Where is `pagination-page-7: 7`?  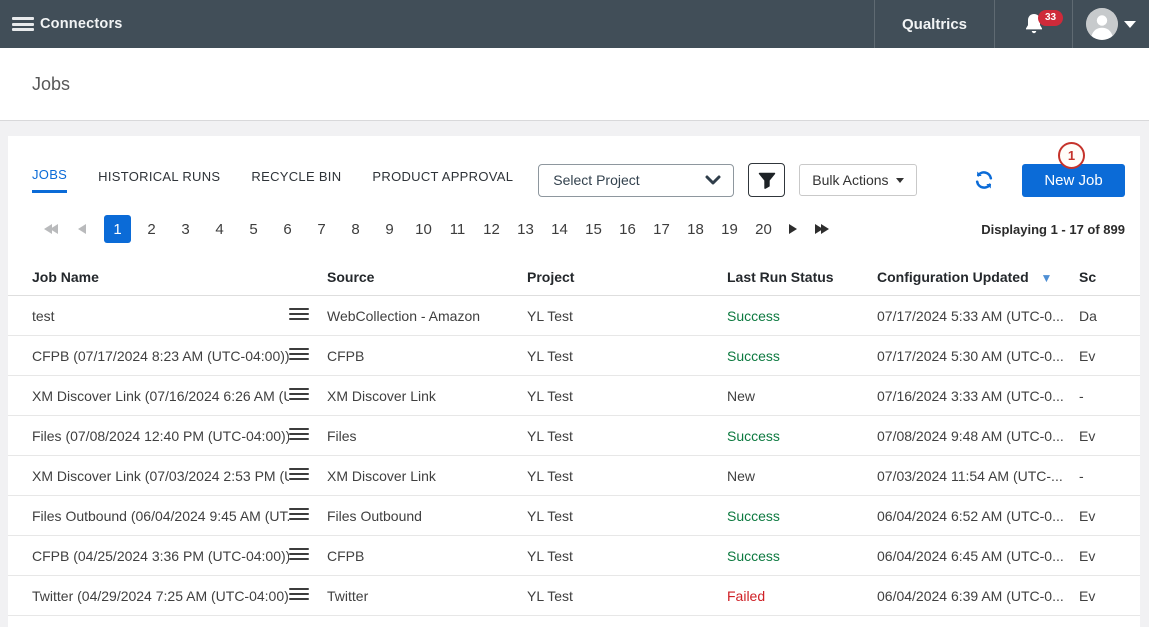 pagination-page-7: 7 is located at coordinates (321, 229).